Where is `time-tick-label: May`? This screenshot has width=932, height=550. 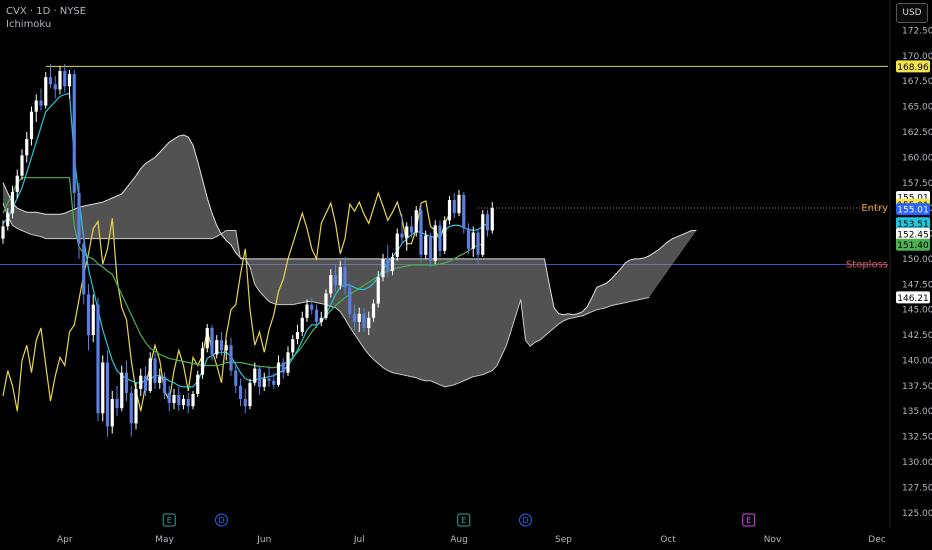
time-tick-label: May is located at coordinates (164, 540).